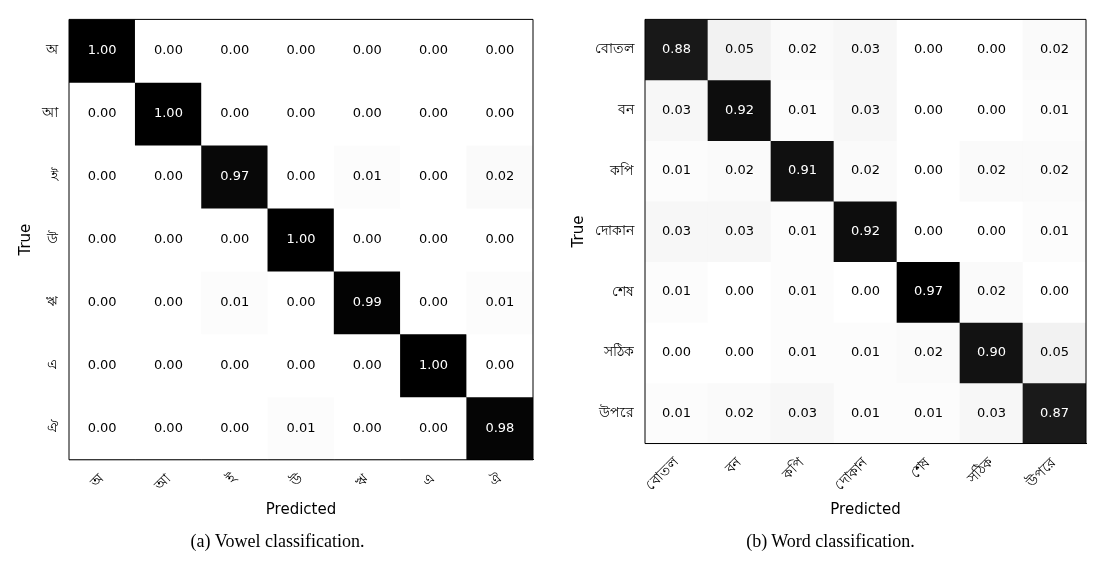 This screenshot has width=1108, height=579. Describe the element at coordinates (367, 301) in the screenshot. I see `data-label: 0.99` at that location.